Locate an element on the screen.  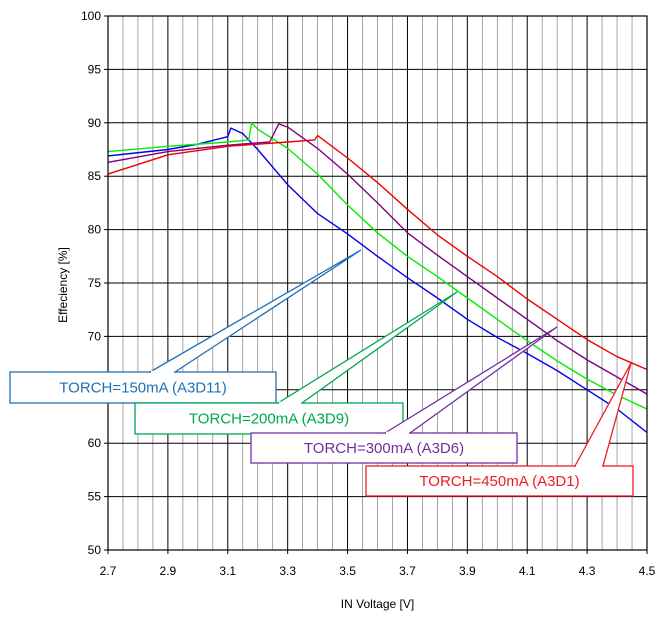
legend-label: TORCH=200mA (A3D9) is located at coordinates (269, 419).